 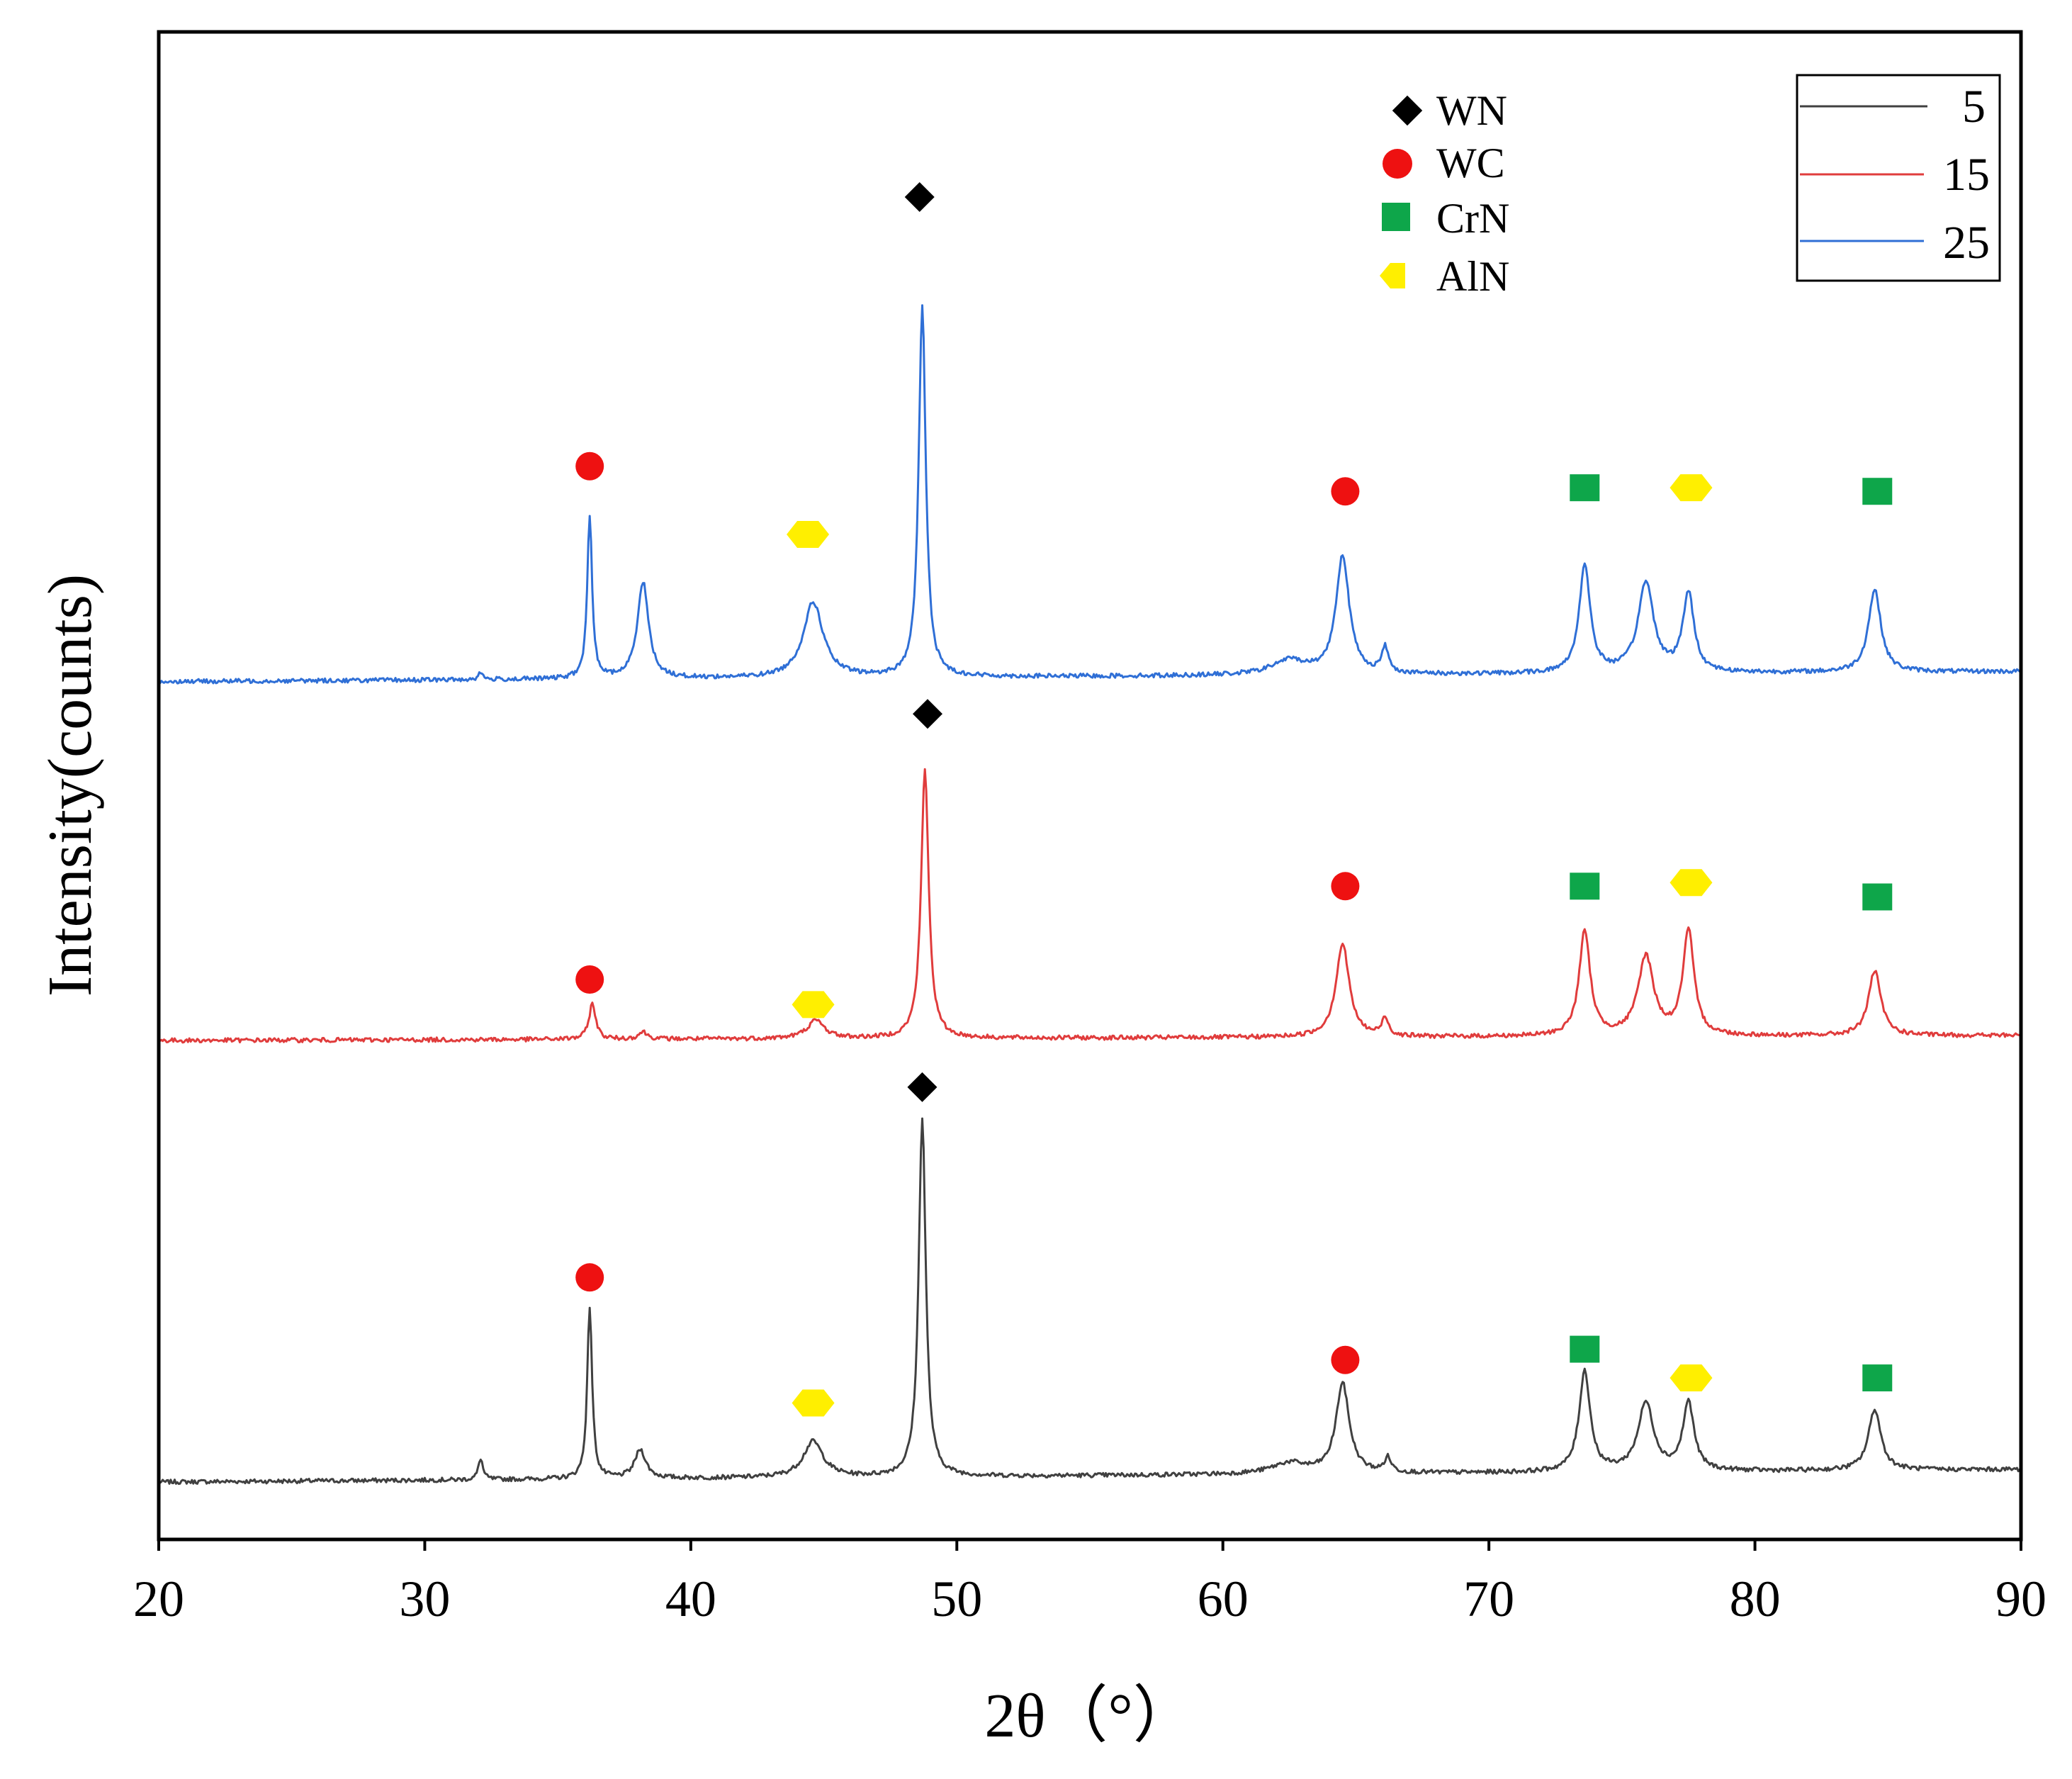 I want to click on x-axis-title: 2θ（°）, so click(x=1089, y=1716).